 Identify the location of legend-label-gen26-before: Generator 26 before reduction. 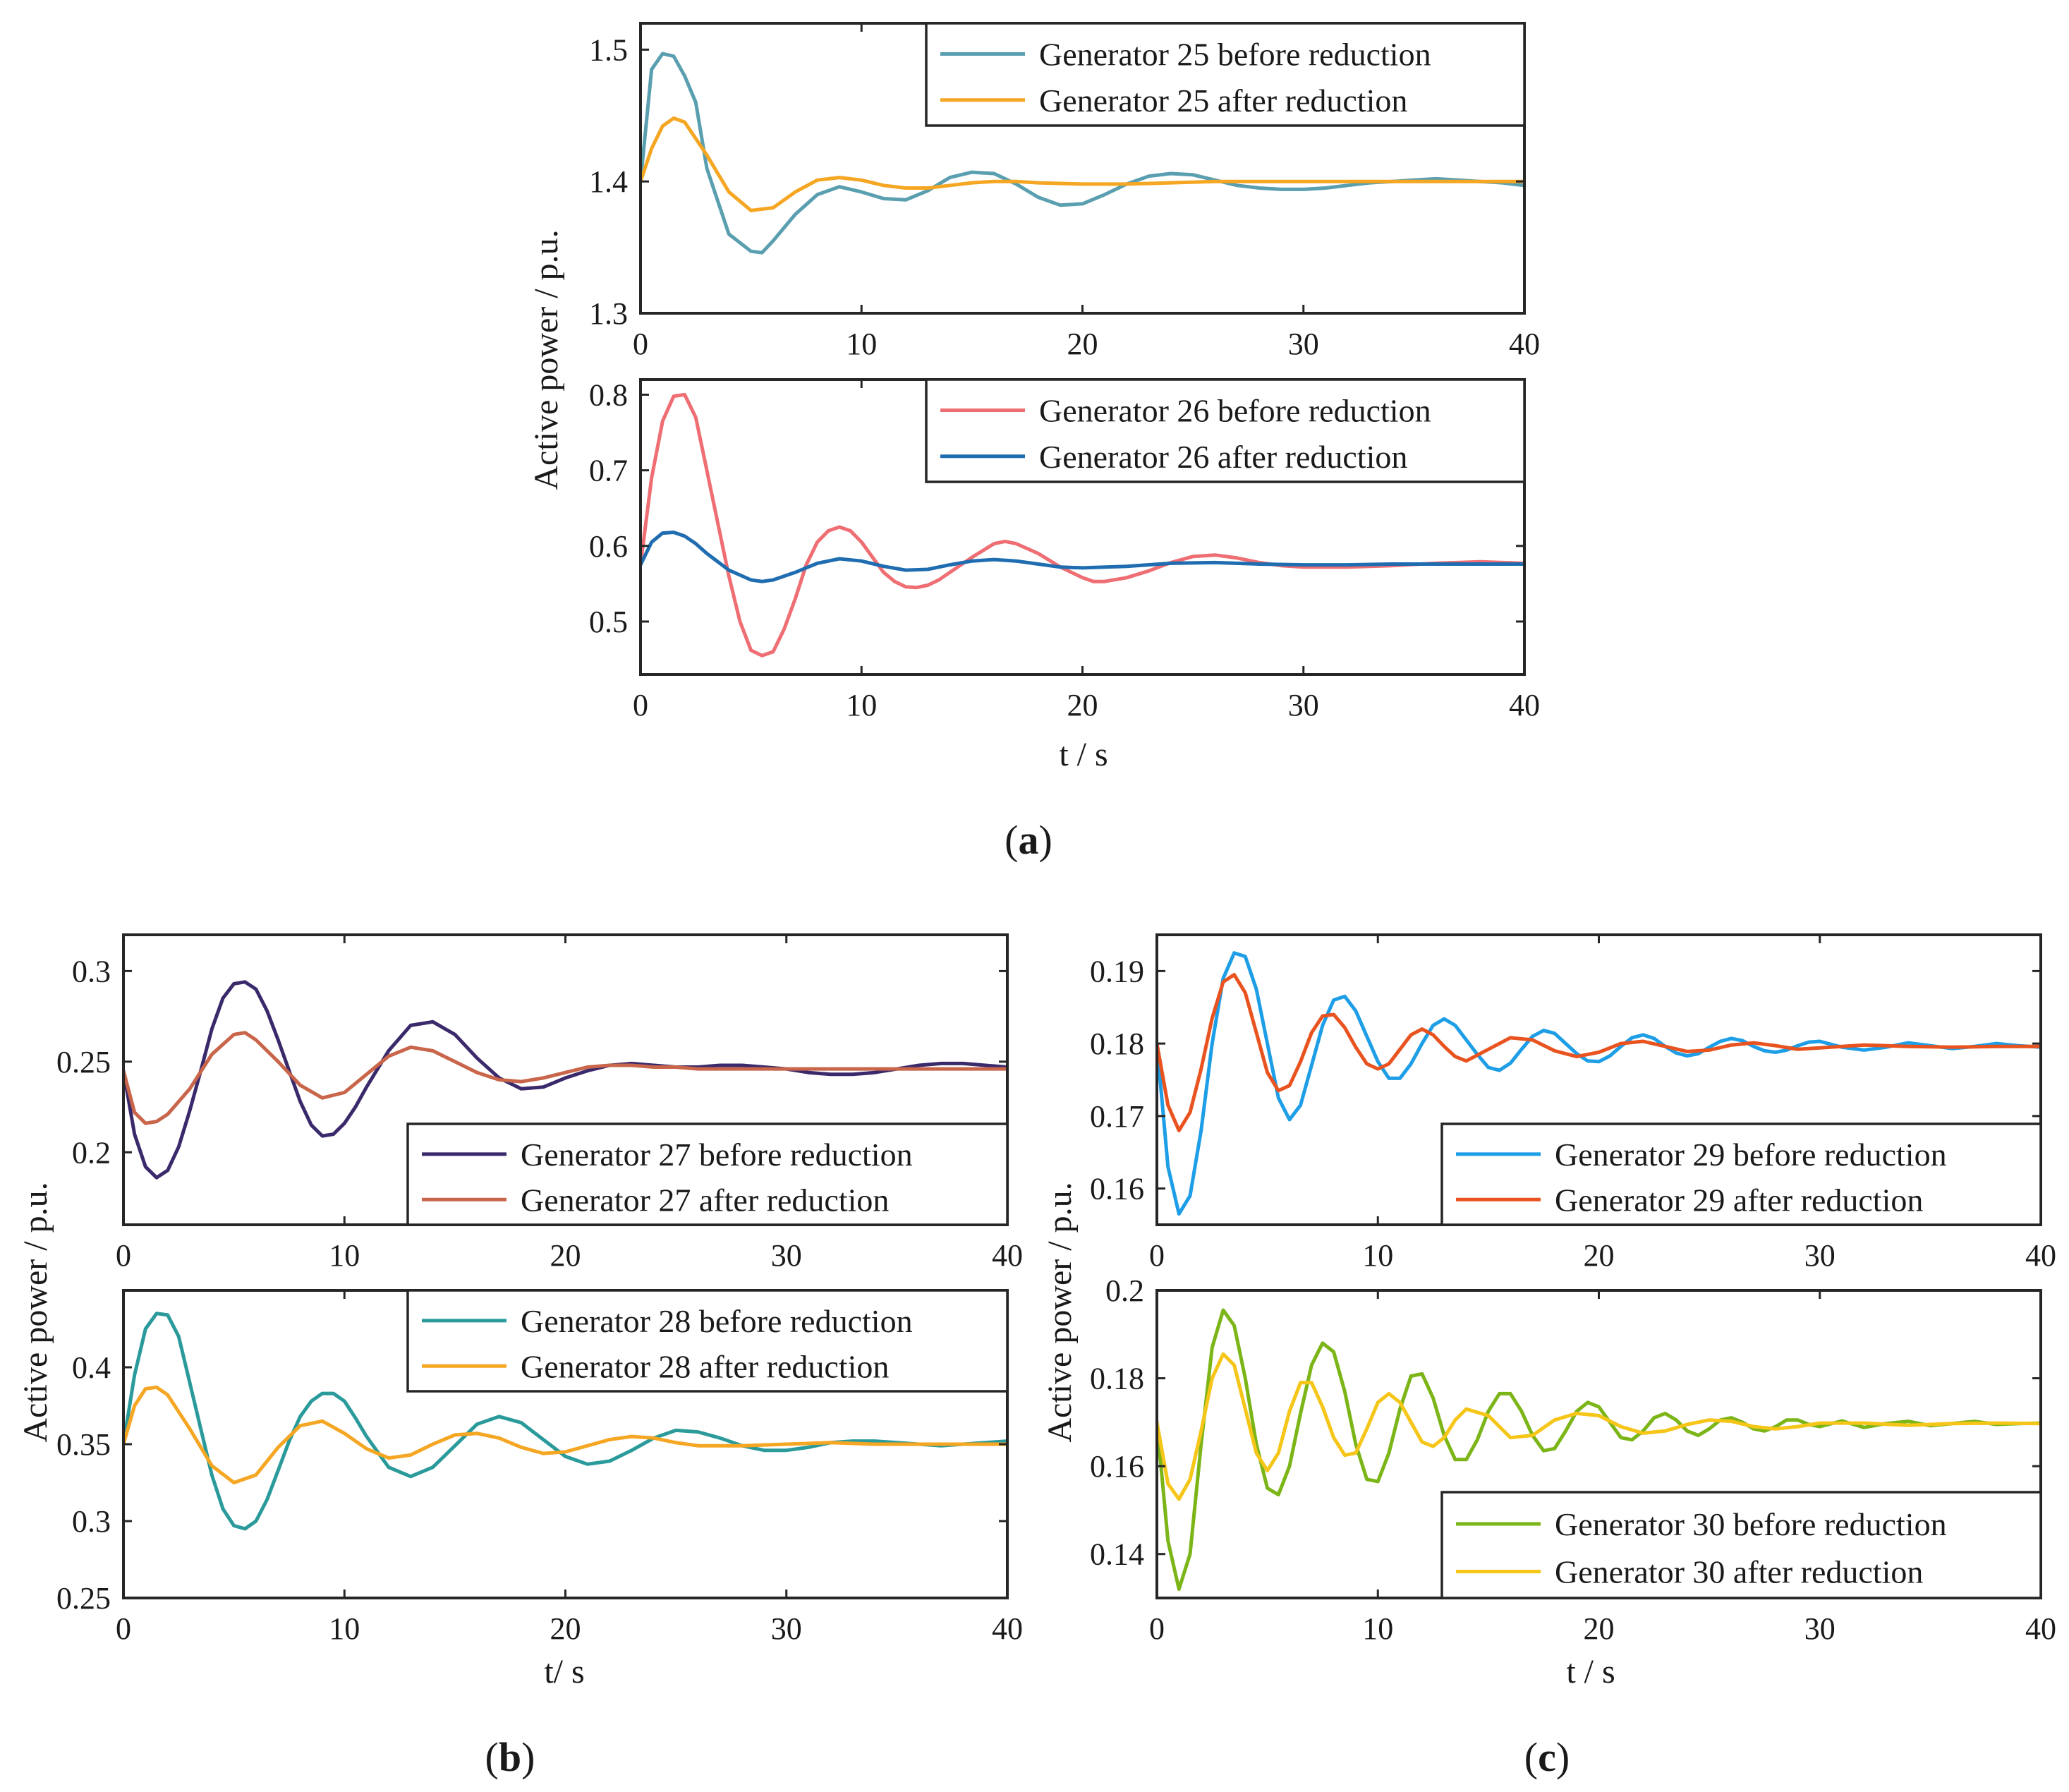
(1235, 411).